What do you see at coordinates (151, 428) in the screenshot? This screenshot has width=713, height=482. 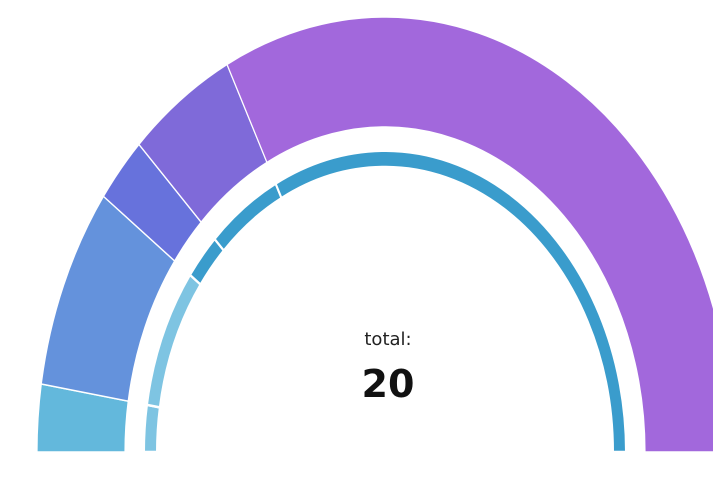 I see `inner-segment` at bounding box center [151, 428].